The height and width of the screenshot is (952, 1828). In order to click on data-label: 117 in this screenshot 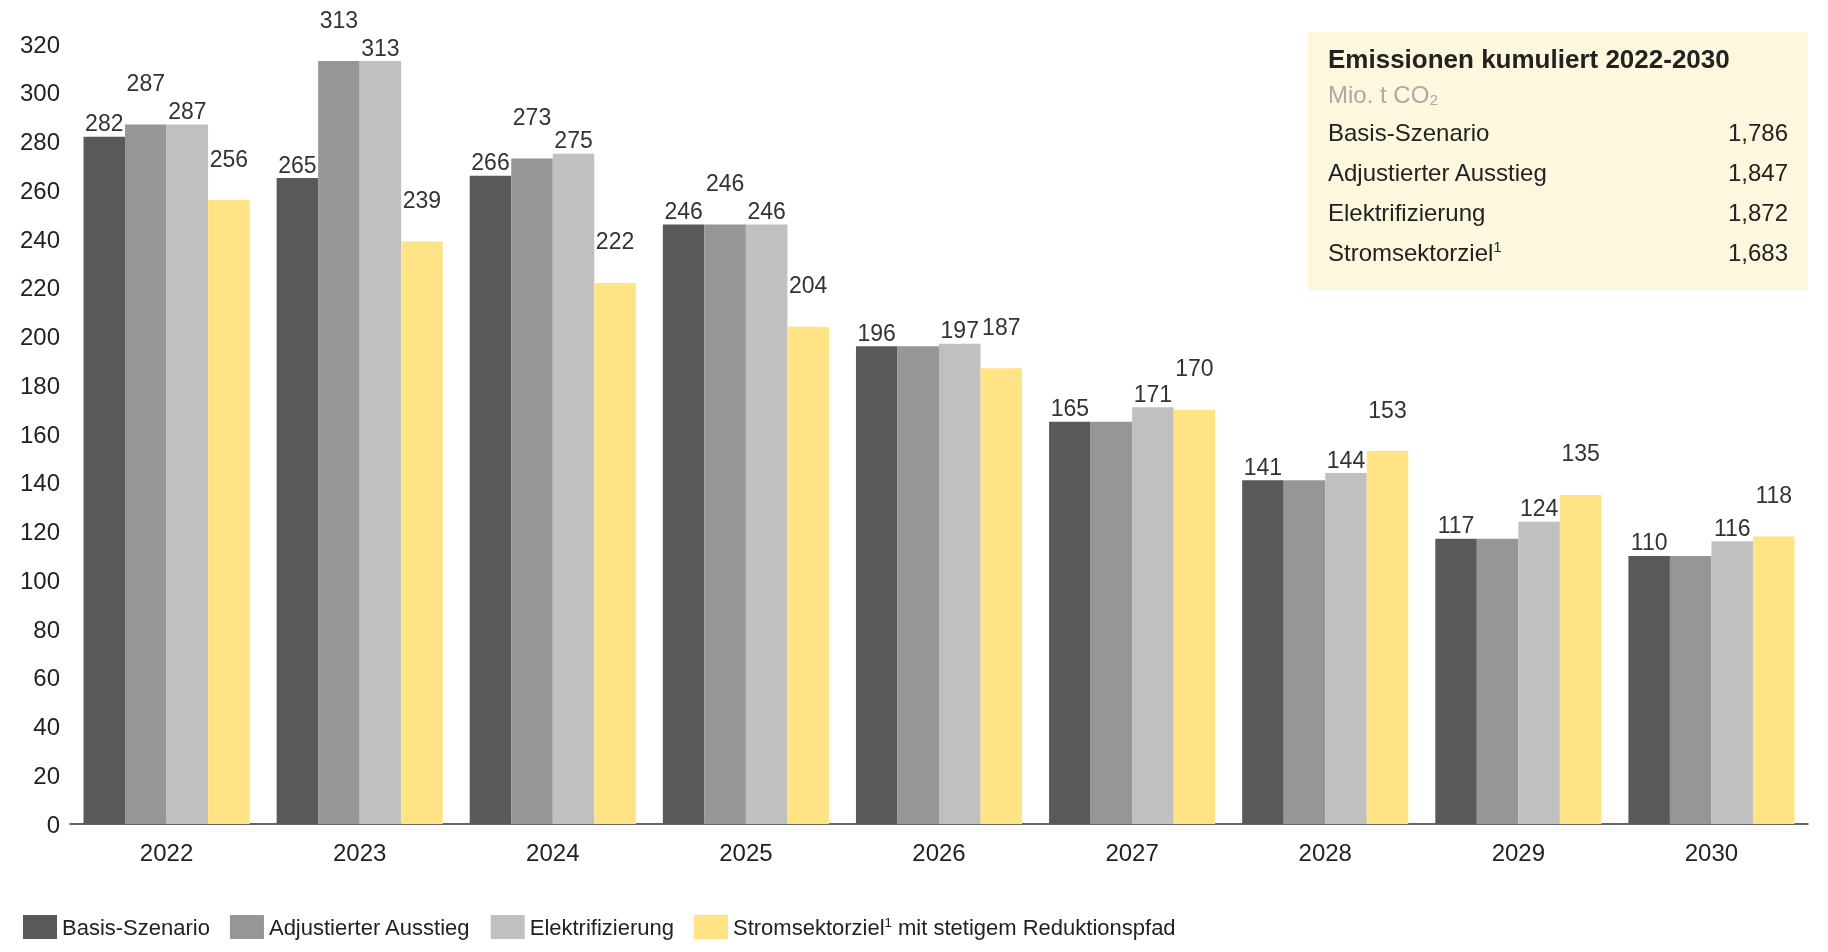, I will do `click(1456, 525)`.